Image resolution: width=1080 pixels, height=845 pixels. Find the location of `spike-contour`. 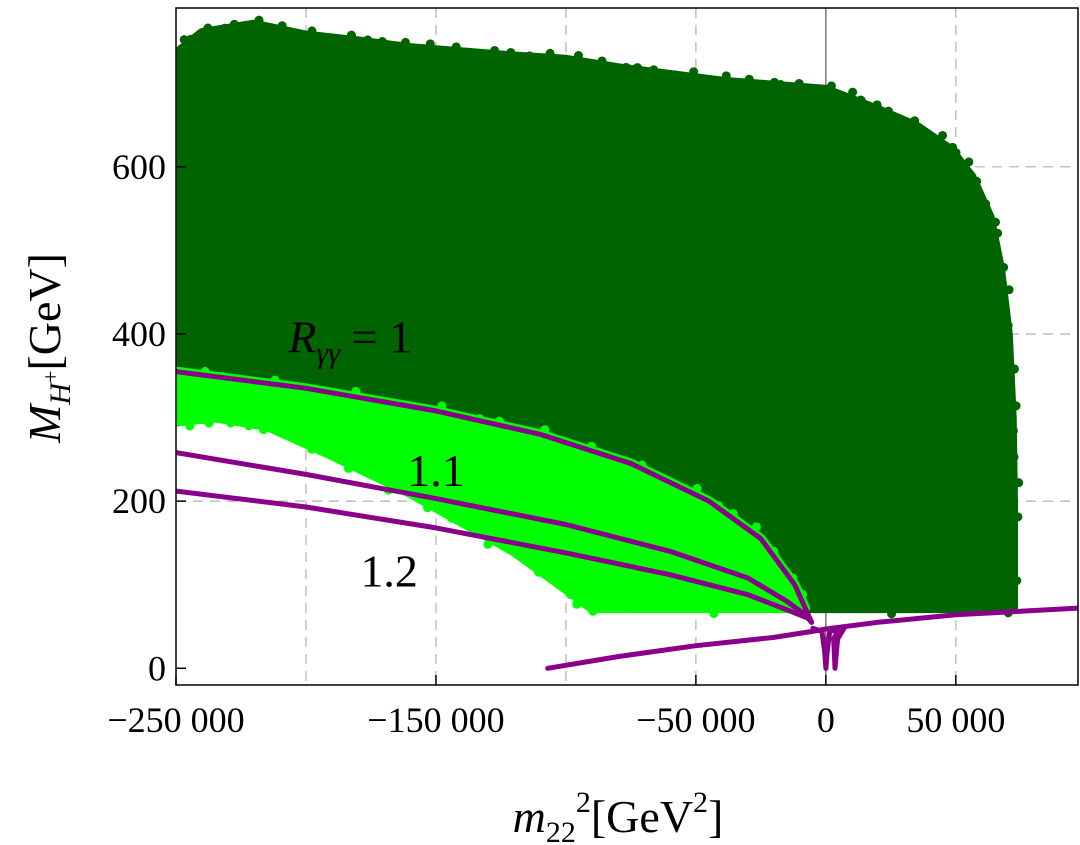

spike-contour is located at coordinates (828, 648).